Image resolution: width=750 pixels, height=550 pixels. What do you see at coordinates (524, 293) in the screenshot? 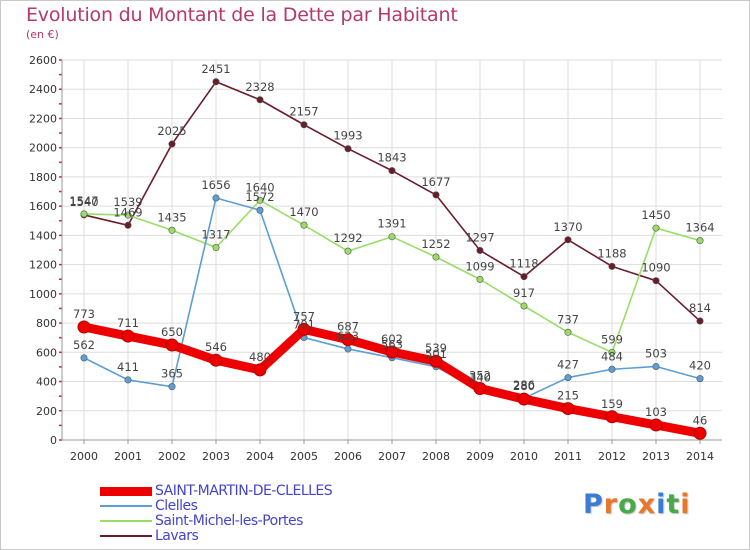
I see `data-label: 917` at bounding box center [524, 293].